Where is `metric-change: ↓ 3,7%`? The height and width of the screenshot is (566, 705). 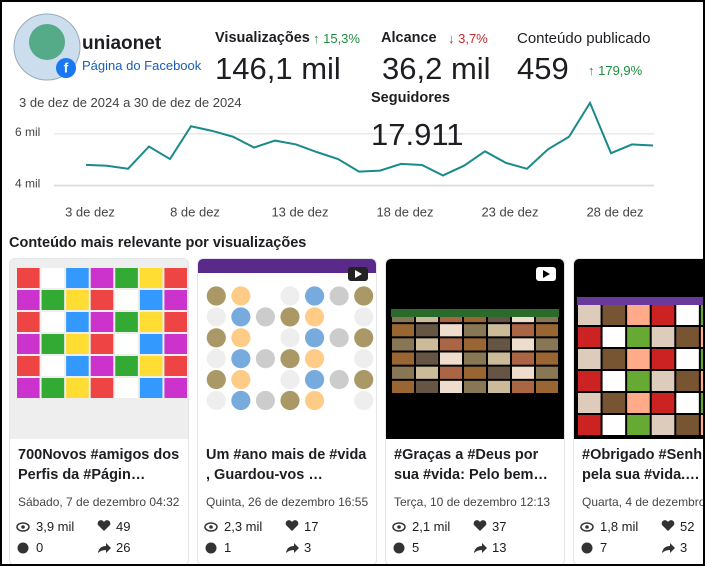
metric-change: ↓ 3,7% is located at coordinates (468, 38).